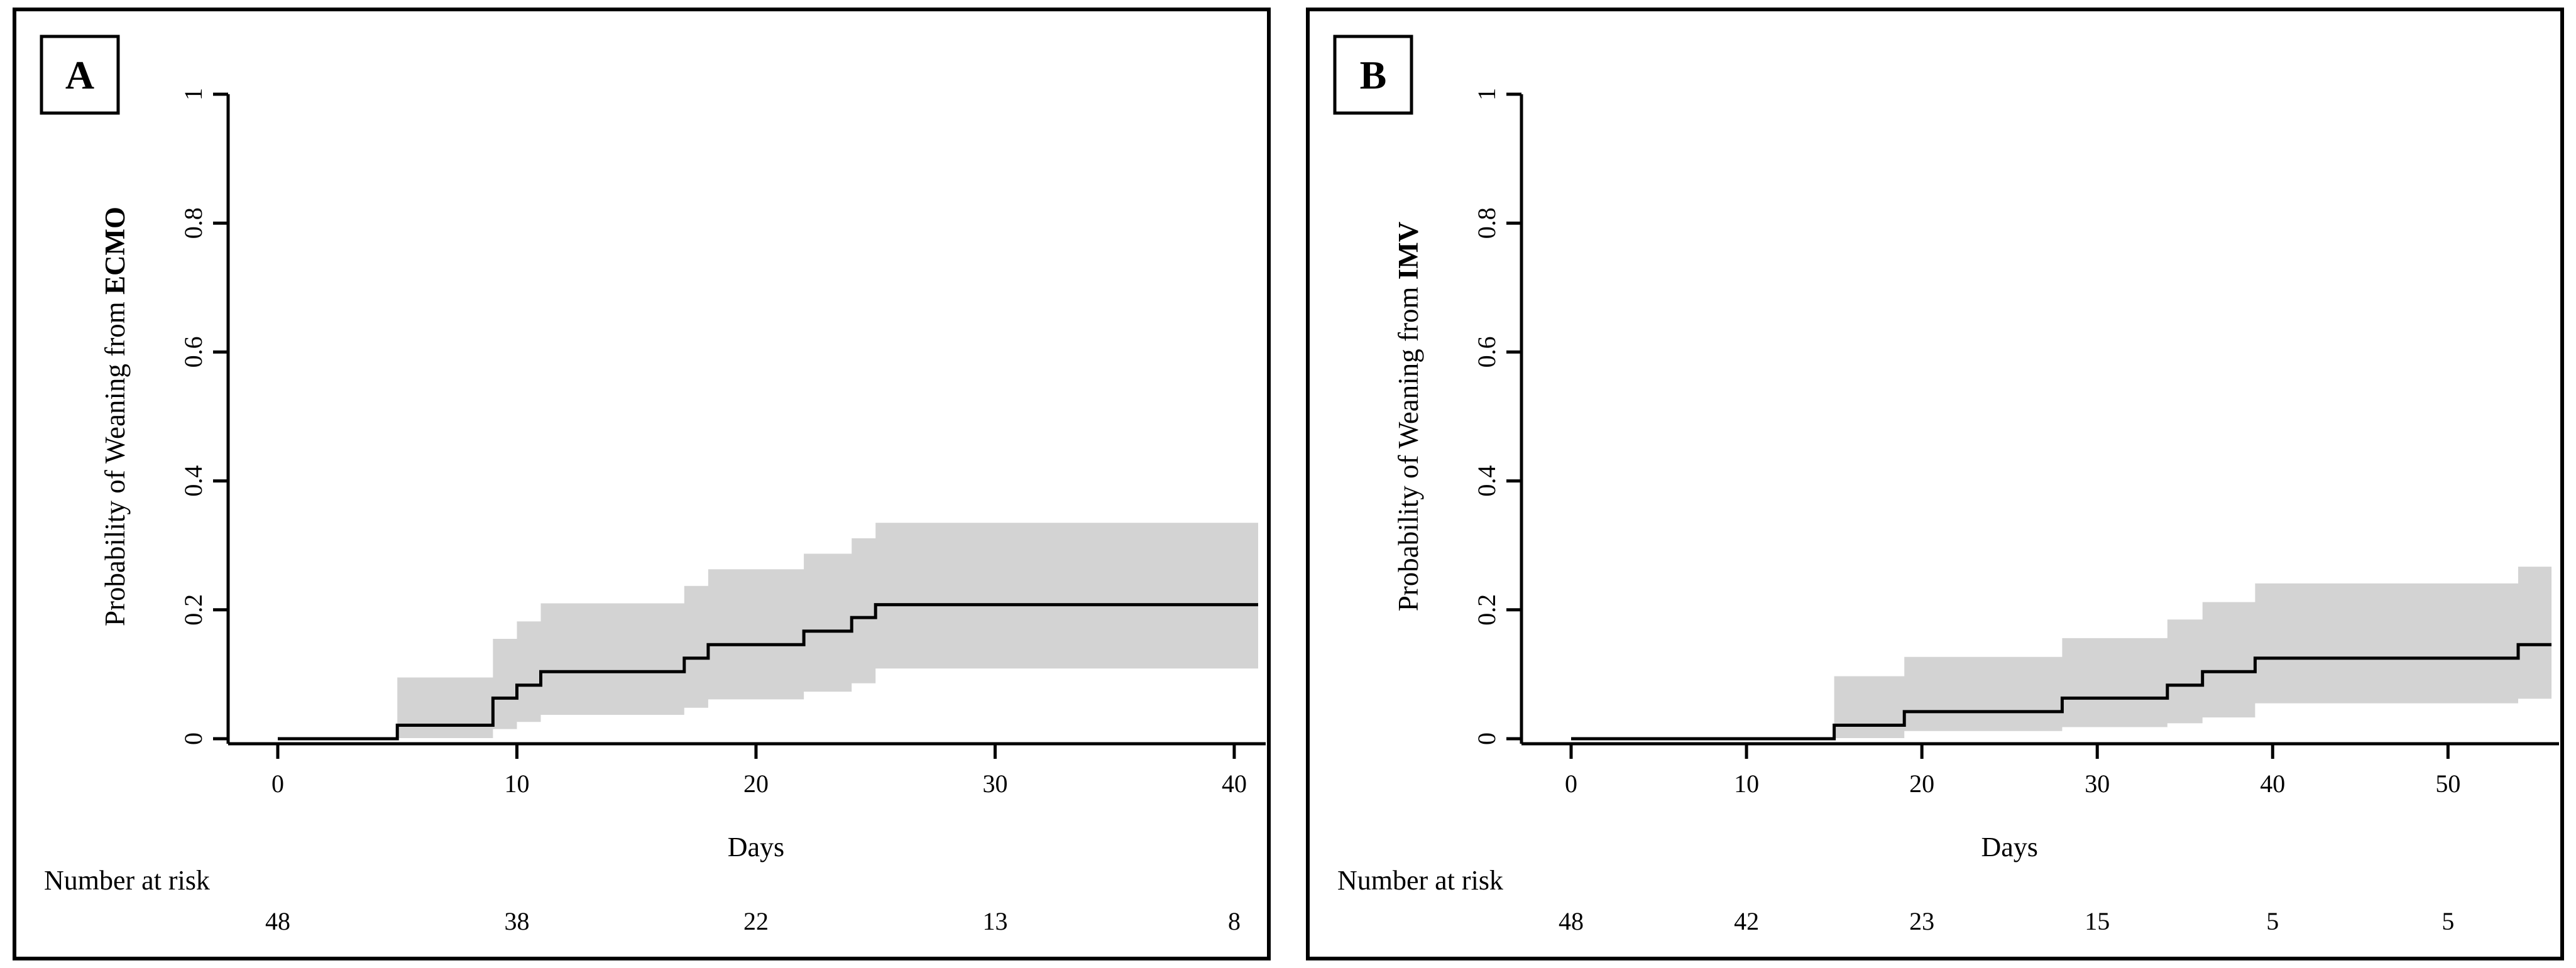 Image resolution: width=2576 pixels, height=968 pixels. Describe the element at coordinates (516, 921) in the screenshot. I see `number-at-risk-value: 38` at that location.